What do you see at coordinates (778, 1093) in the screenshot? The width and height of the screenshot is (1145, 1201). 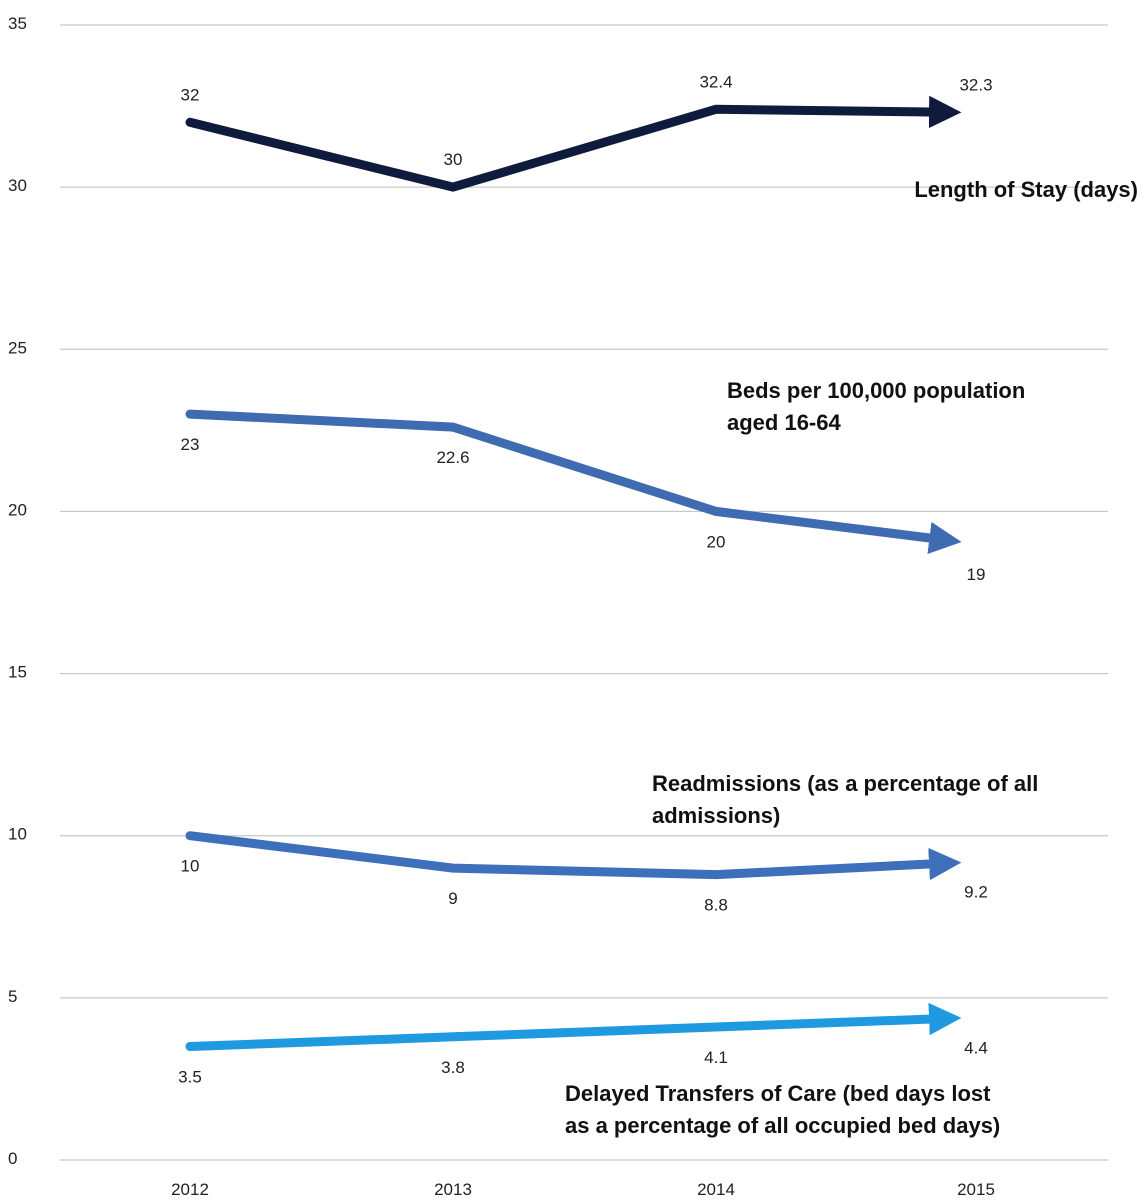 I see `series-name-label: Delayed Transfers of Care (bed days lost` at bounding box center [778, 1093].